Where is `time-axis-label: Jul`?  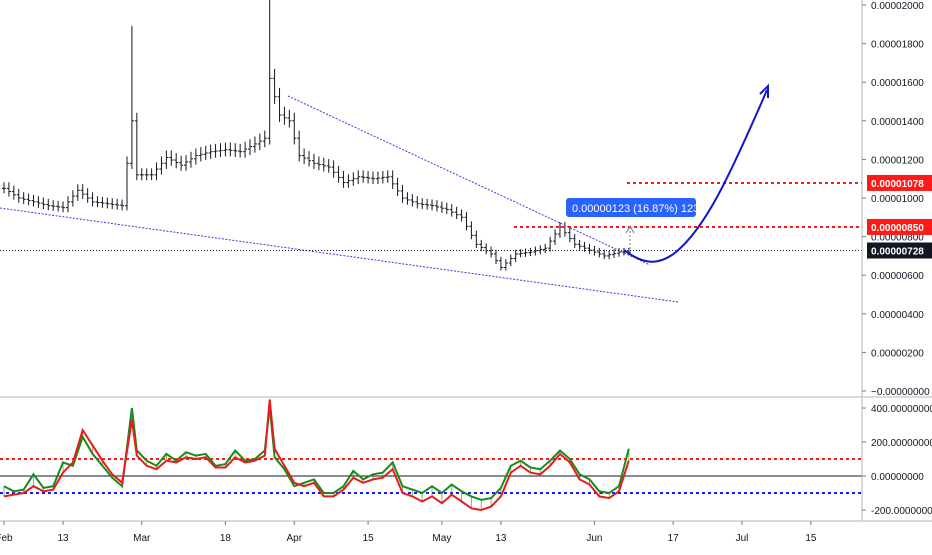
time-axis-label: Jul is located at coordinates (742, 538).